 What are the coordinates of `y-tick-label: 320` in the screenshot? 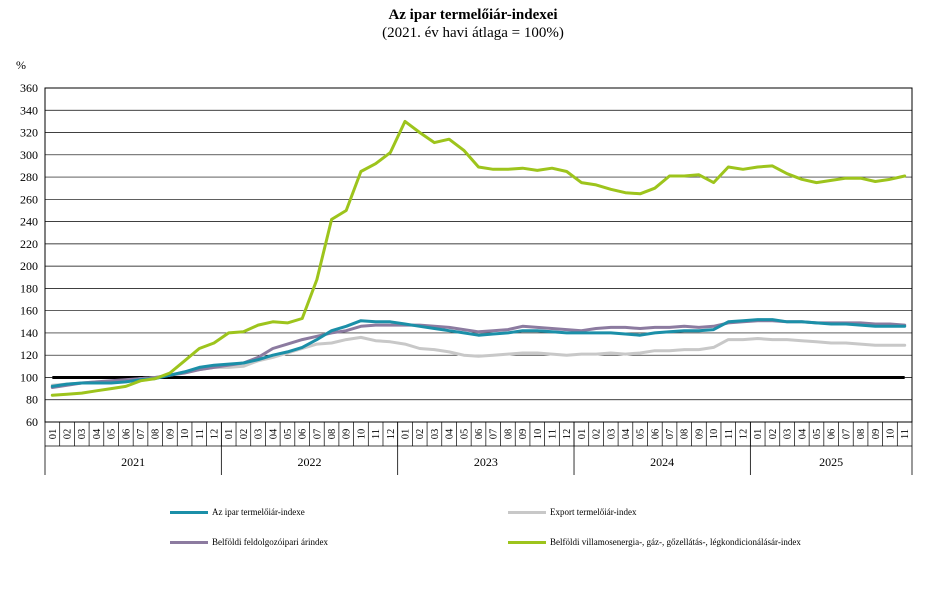 It's located at (29, 133).